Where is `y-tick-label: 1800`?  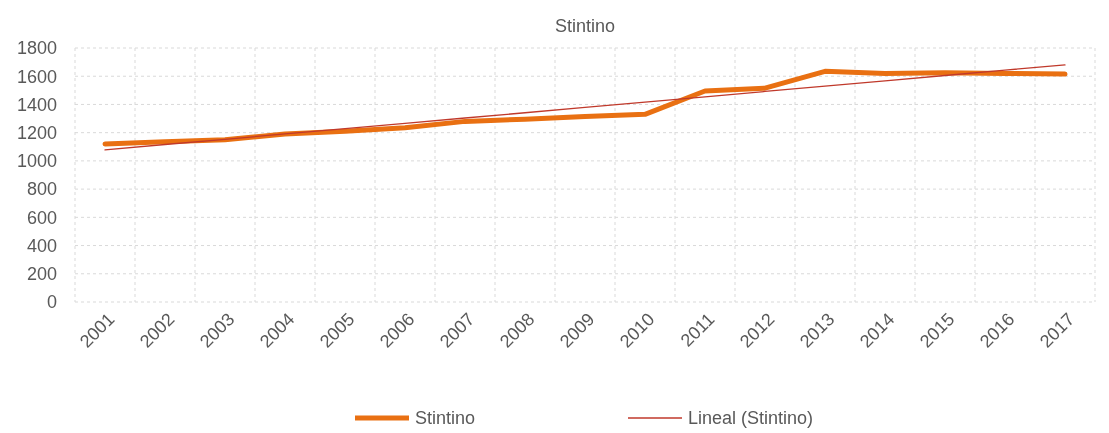
y-tick-label: 1800 is located at coordinates (36, 48).